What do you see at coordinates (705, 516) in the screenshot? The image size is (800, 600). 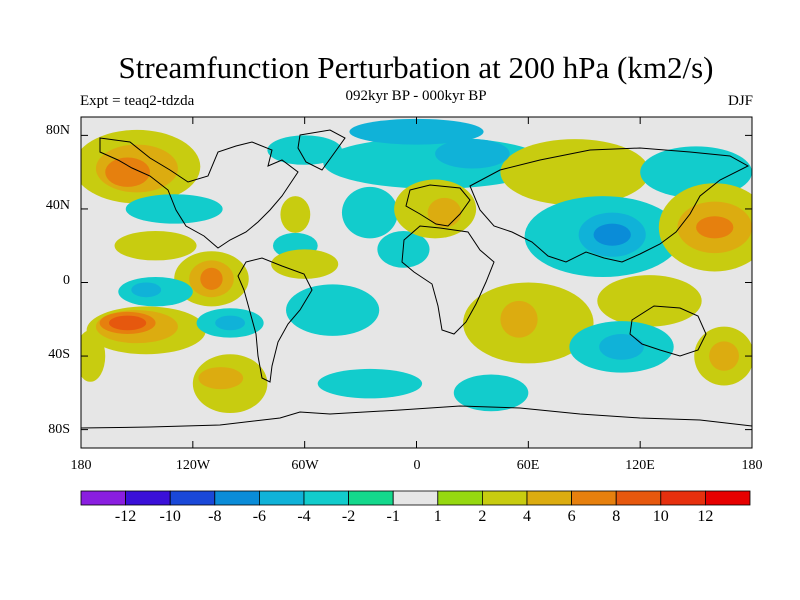 I see `colorbar-label-13: 12` at bounding box center [705, 516].